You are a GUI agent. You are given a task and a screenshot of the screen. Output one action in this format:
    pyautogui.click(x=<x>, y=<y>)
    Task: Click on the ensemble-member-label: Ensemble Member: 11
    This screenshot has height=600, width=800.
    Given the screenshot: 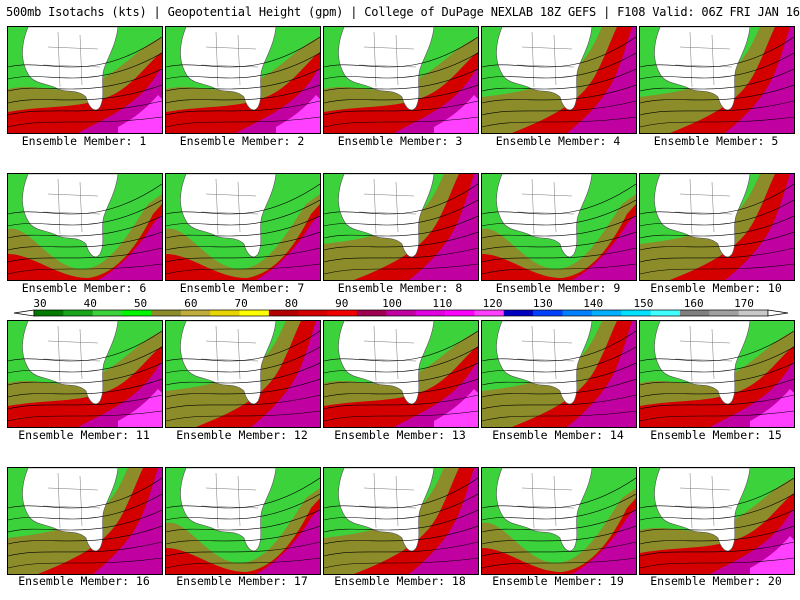 What is the action you would take?
    pyautogui.click(x=84, y=435)
    